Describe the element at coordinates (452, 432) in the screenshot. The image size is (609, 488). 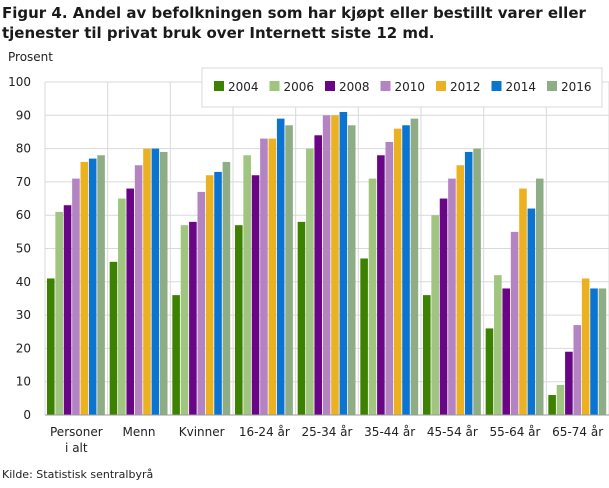
I see `x-tick-label: 45-54 år` at that location.